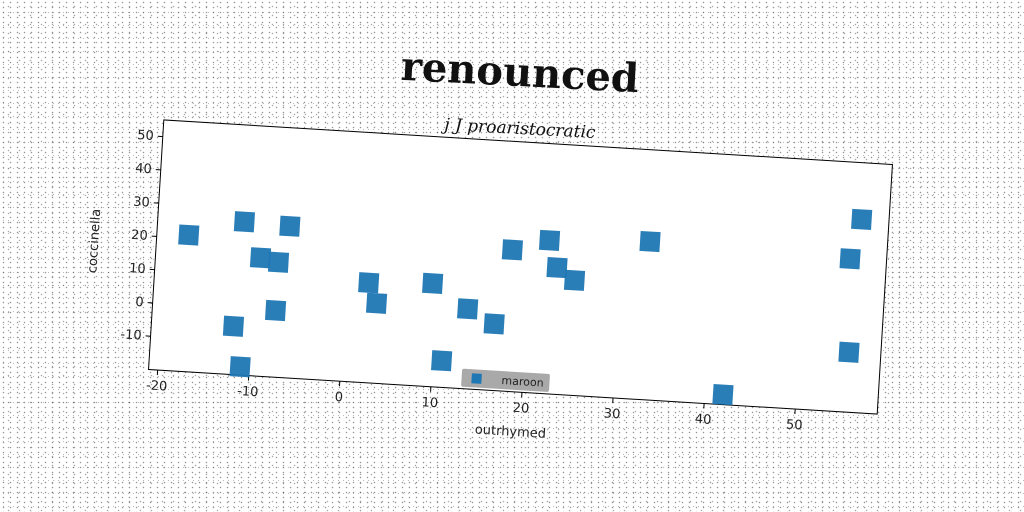 The width and height of the screenshot is (1024, 512). I want to click on legend: maroon, so click(505, 380).